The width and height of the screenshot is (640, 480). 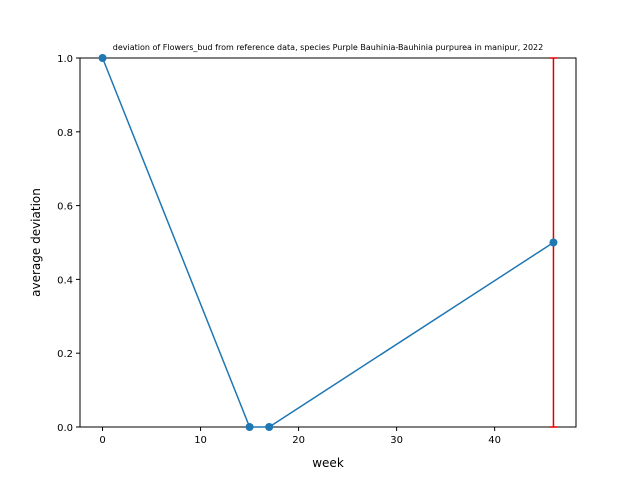 What do you see at coordinates (298, 440) in the screenshot?
I see `x-tick-label: 20` at bounding box center [298, 440].